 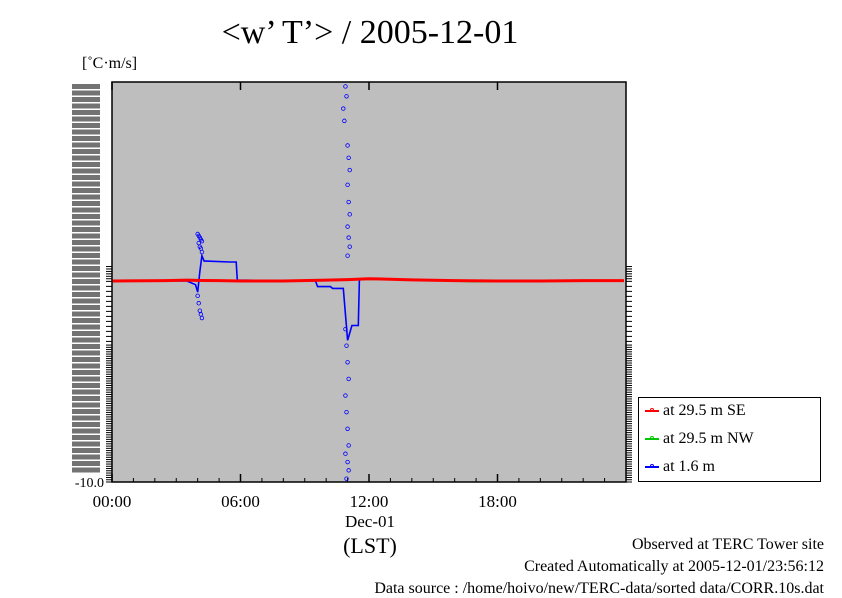 What do you see at coordinates (370, 521) in the screenshot?
I see `x-axis-date-label: Dec-01` at bounding box center [370, 521].